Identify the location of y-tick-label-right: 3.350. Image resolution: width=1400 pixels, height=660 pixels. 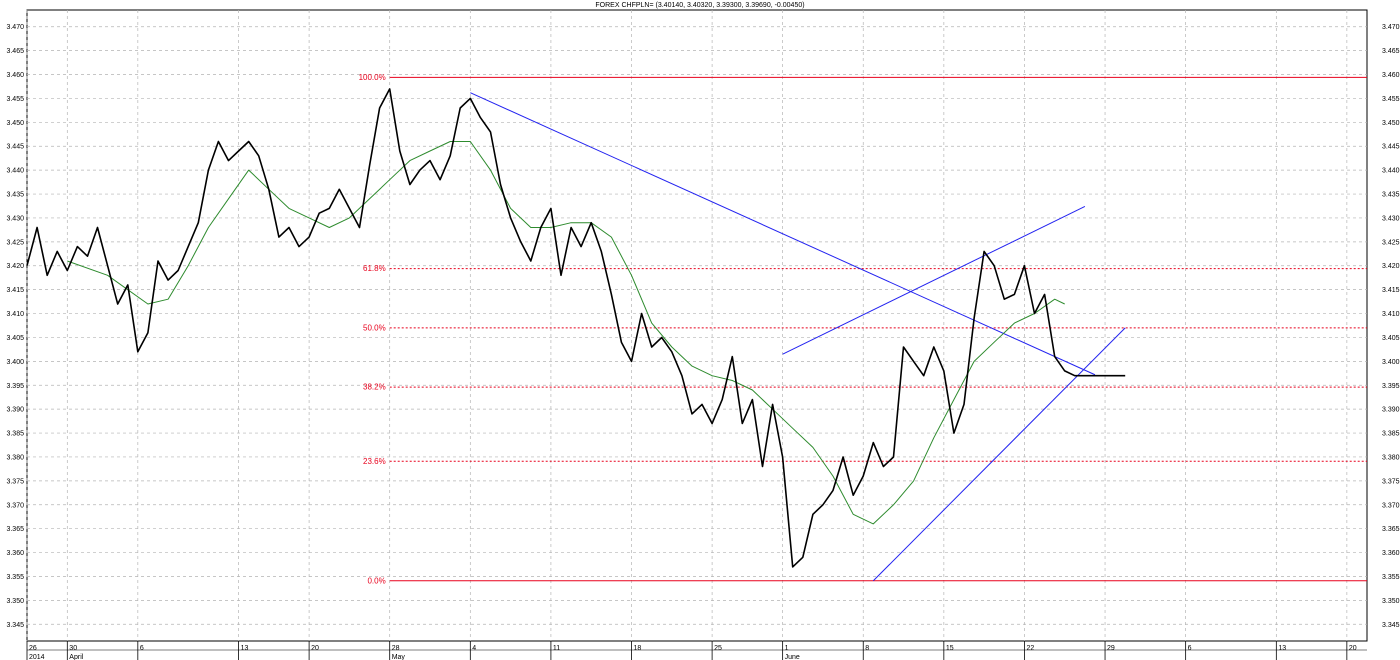
(1391, 601).